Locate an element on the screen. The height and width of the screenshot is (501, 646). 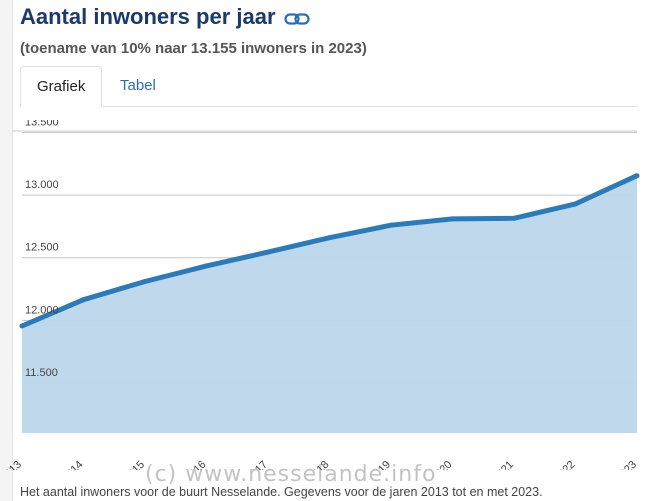
y-tick-label: 13.000 is located at coordinates (42, 185).